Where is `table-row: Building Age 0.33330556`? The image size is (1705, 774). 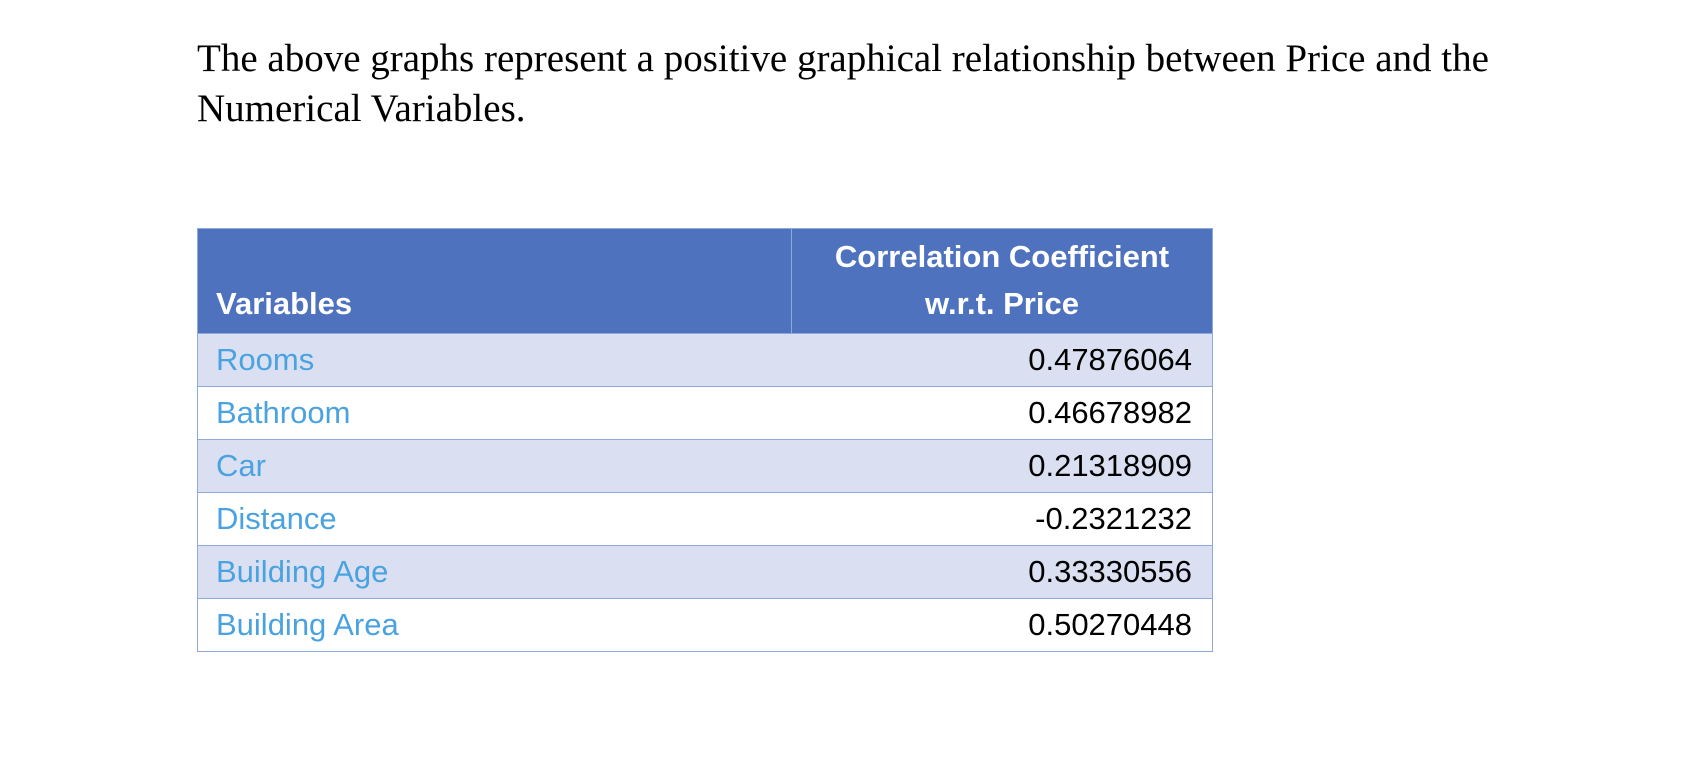 table-row: Building Age 0.33330556 is located at coordinates (705, 572).